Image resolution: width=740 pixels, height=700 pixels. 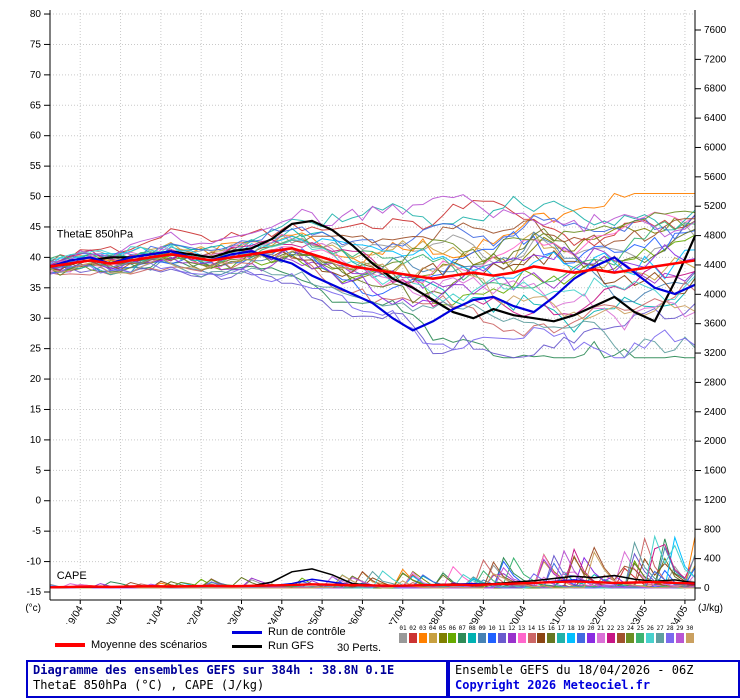 What do you see at coordinates (36, 257) in the screenshot?
I see `svg-text: 40` at bounding box center [36, 257].